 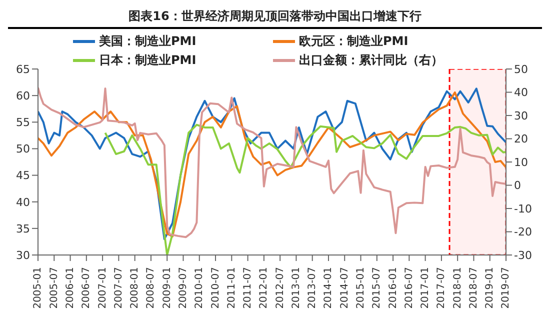 I want to click on y2-tick-label: 30, so click(x=521, y=115).